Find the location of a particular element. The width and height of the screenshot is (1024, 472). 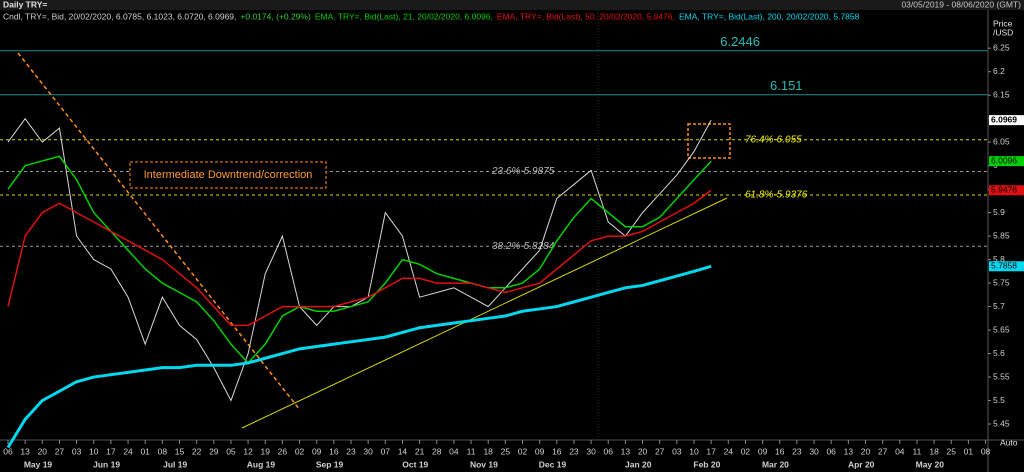

month-label: Dec 19 is located at coordinates (553, 464).